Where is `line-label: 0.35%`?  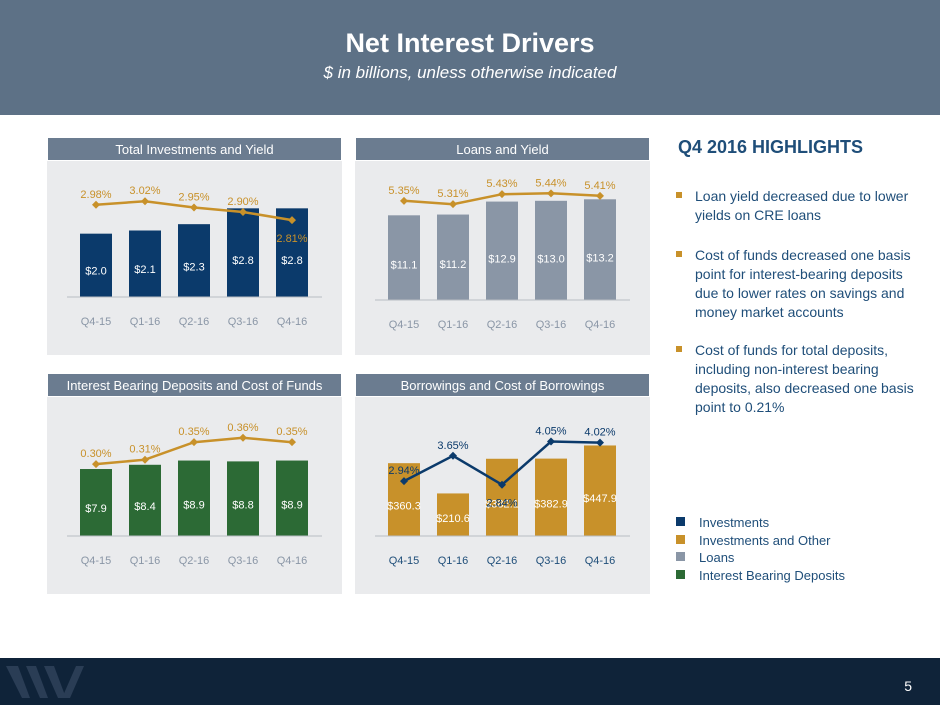
line-label: 0.35% is located at coordinates (193, 432).